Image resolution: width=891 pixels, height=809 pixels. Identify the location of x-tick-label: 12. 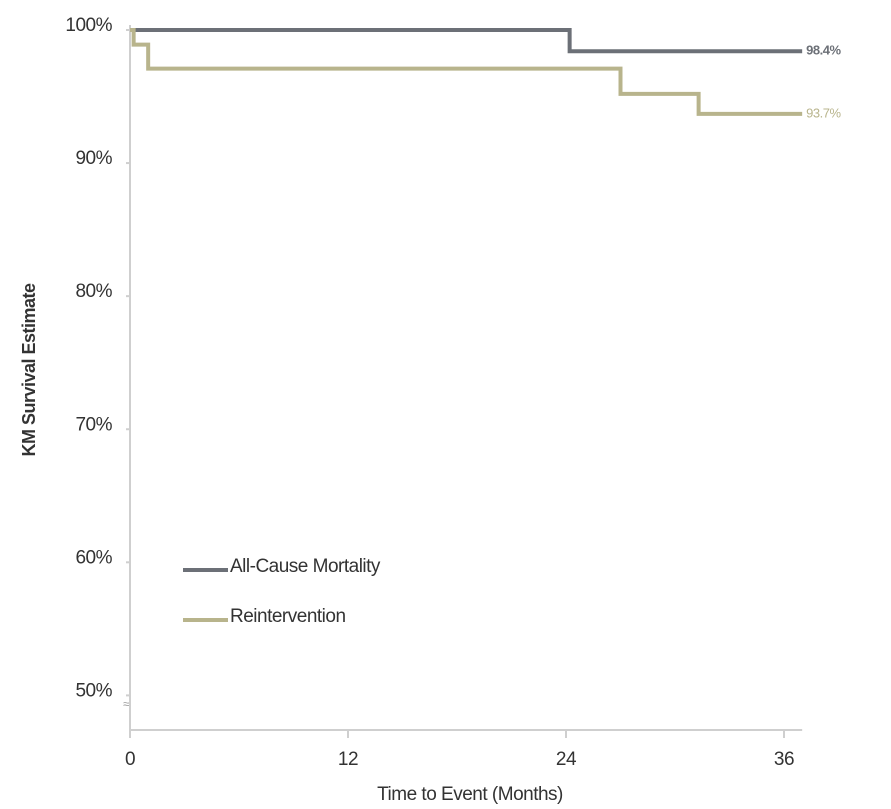
(348, 759).